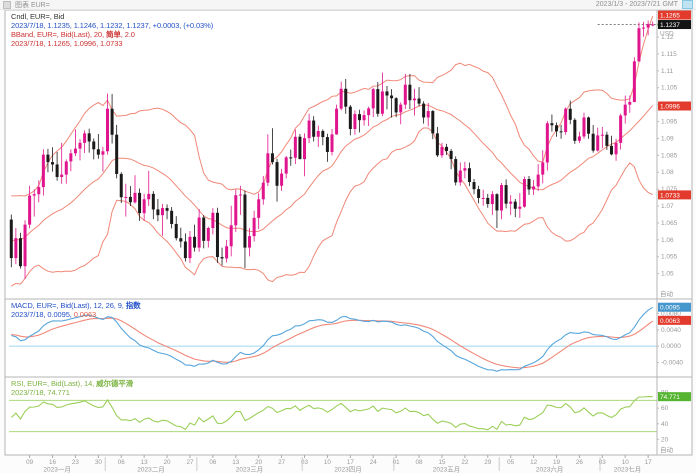  I want to click on macd-axis-tick: 0.0040, so click(671, 330).